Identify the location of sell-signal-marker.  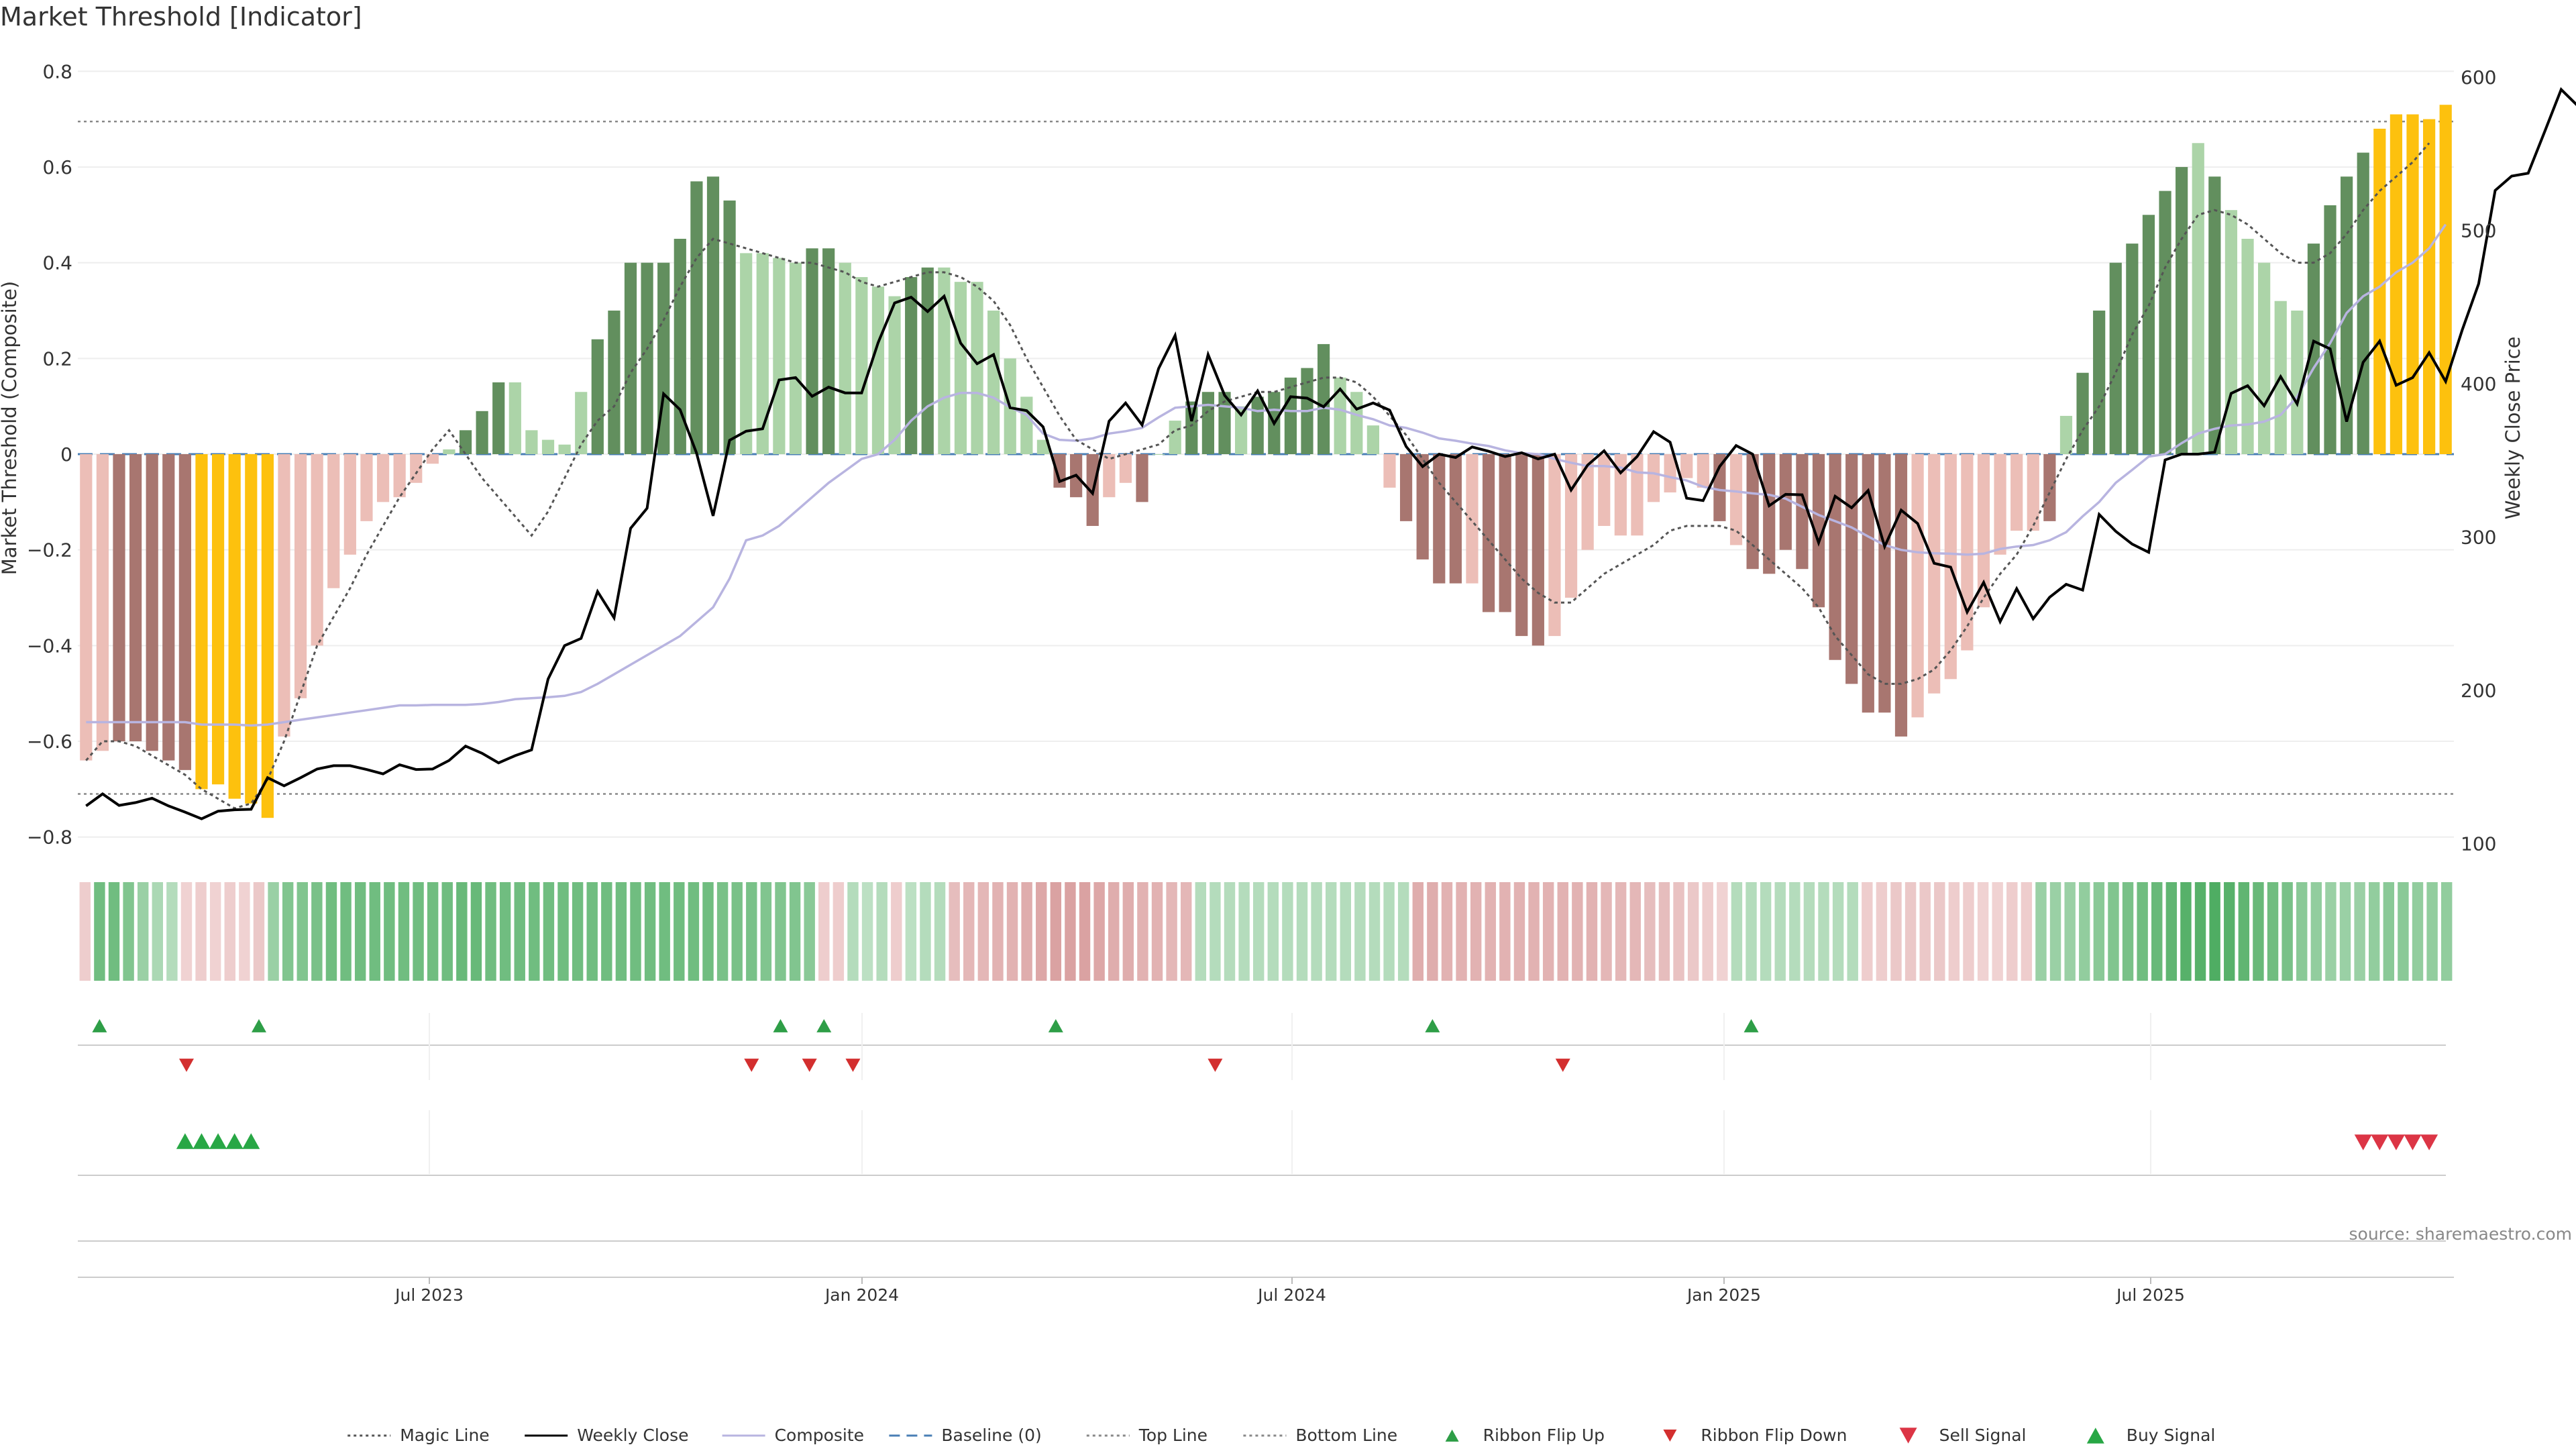
(2413, 1142).